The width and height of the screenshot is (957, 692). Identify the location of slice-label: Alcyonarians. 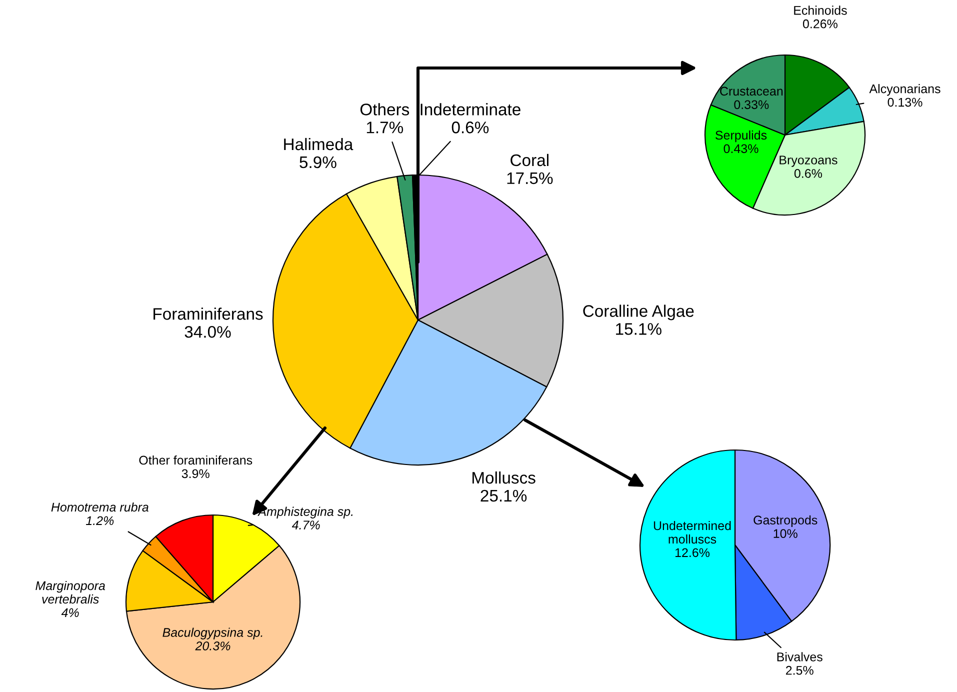
(904, 90).